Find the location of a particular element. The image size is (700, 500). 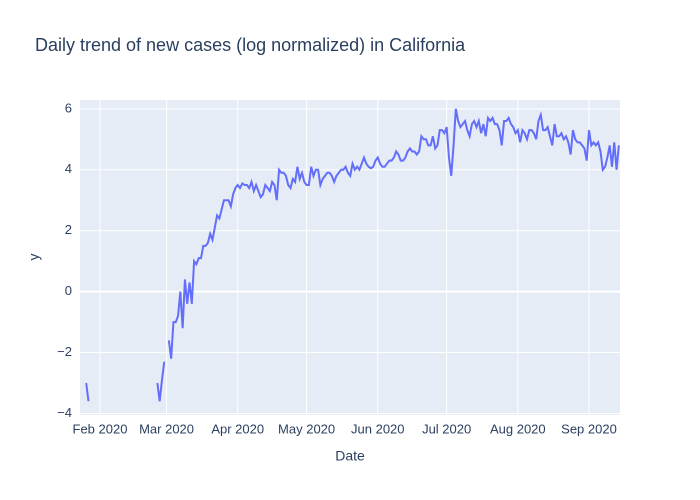

y-tick-label: −4 is located at coordinates (64, 412).